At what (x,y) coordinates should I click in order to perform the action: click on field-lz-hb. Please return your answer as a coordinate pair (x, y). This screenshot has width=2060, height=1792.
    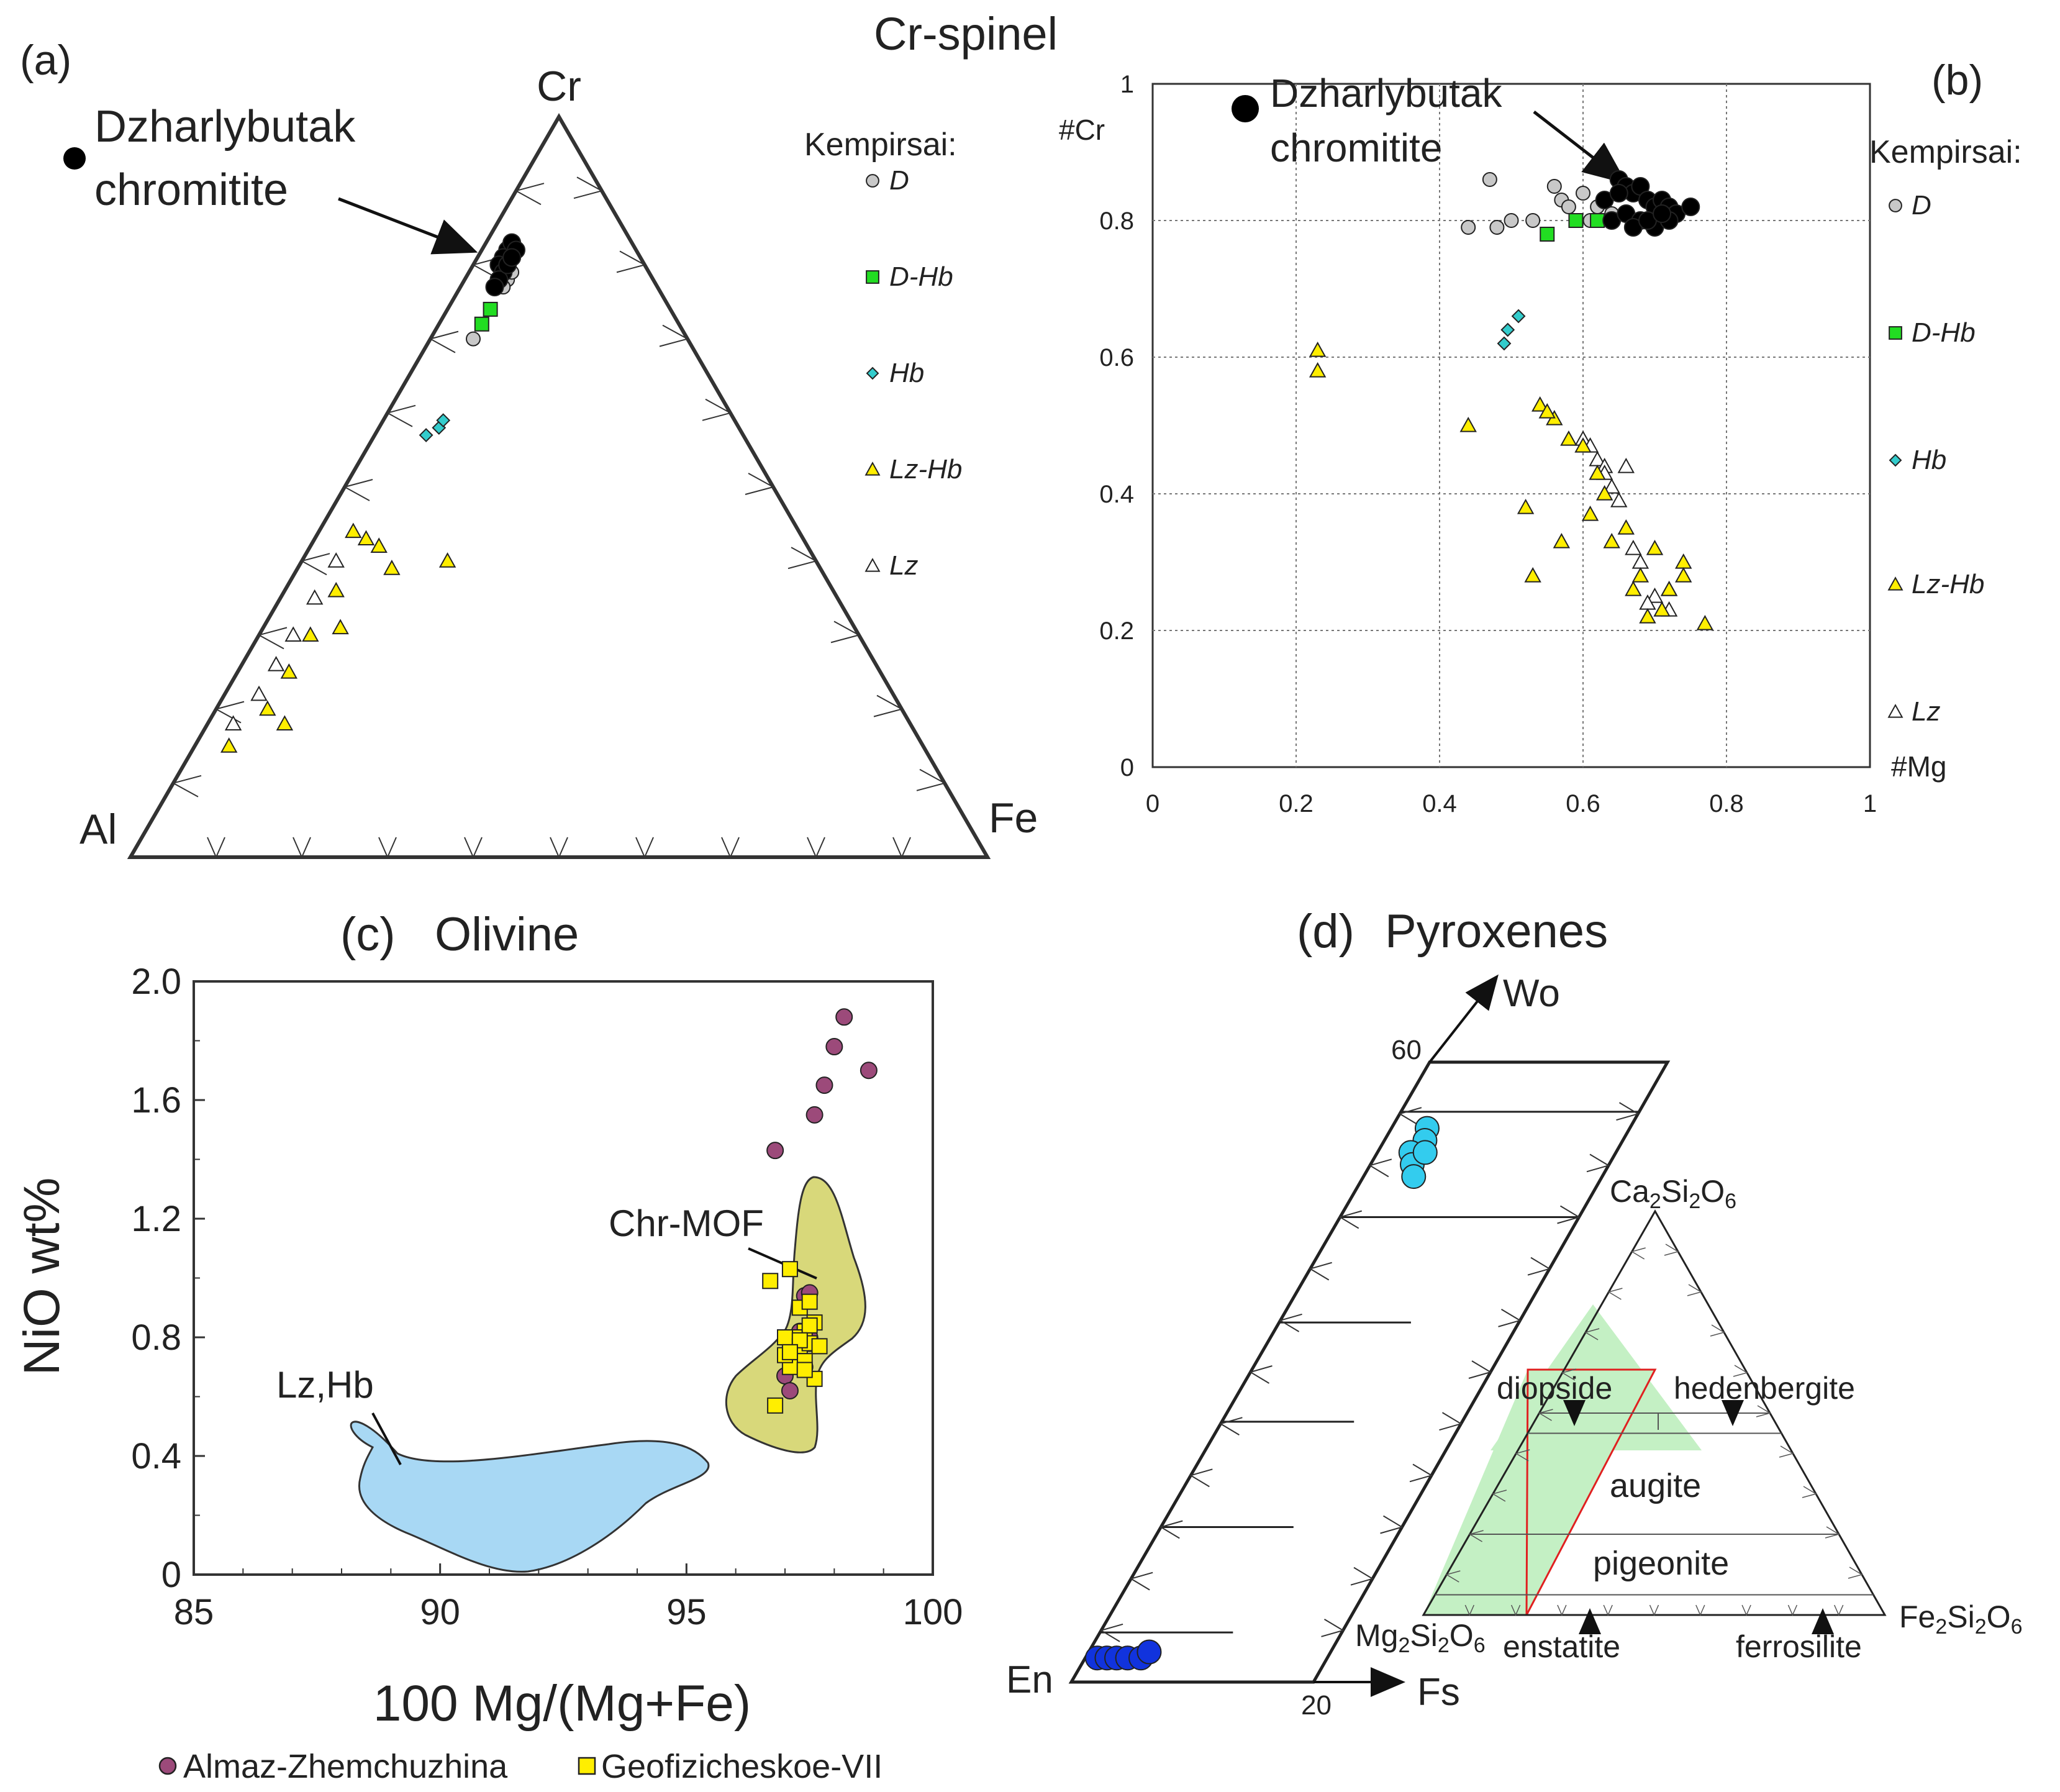
    Looking at the image, I should click on (530, 1497).